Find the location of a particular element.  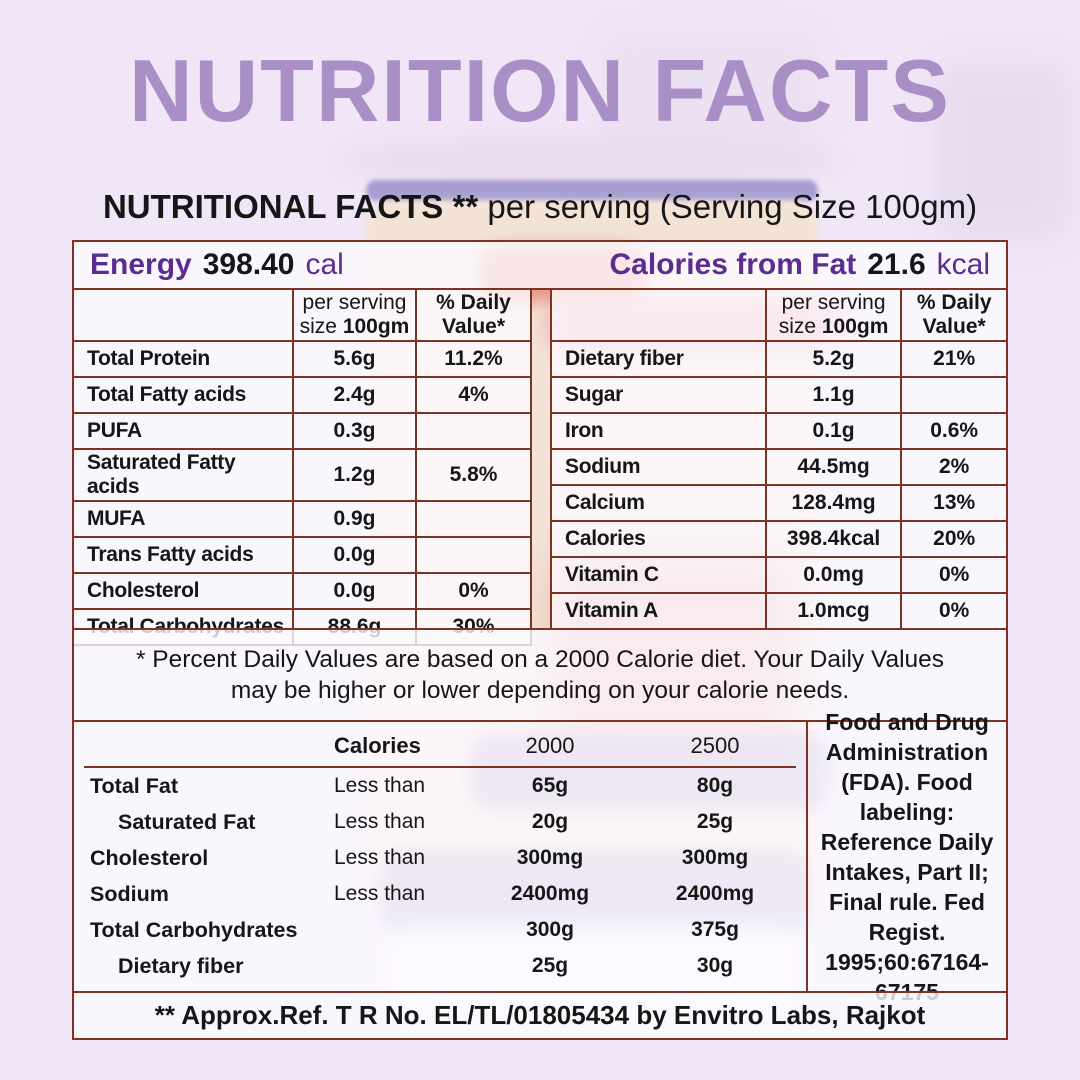

calories-from-fat-label: Calories from Fat is located at coordinates (733, 264).